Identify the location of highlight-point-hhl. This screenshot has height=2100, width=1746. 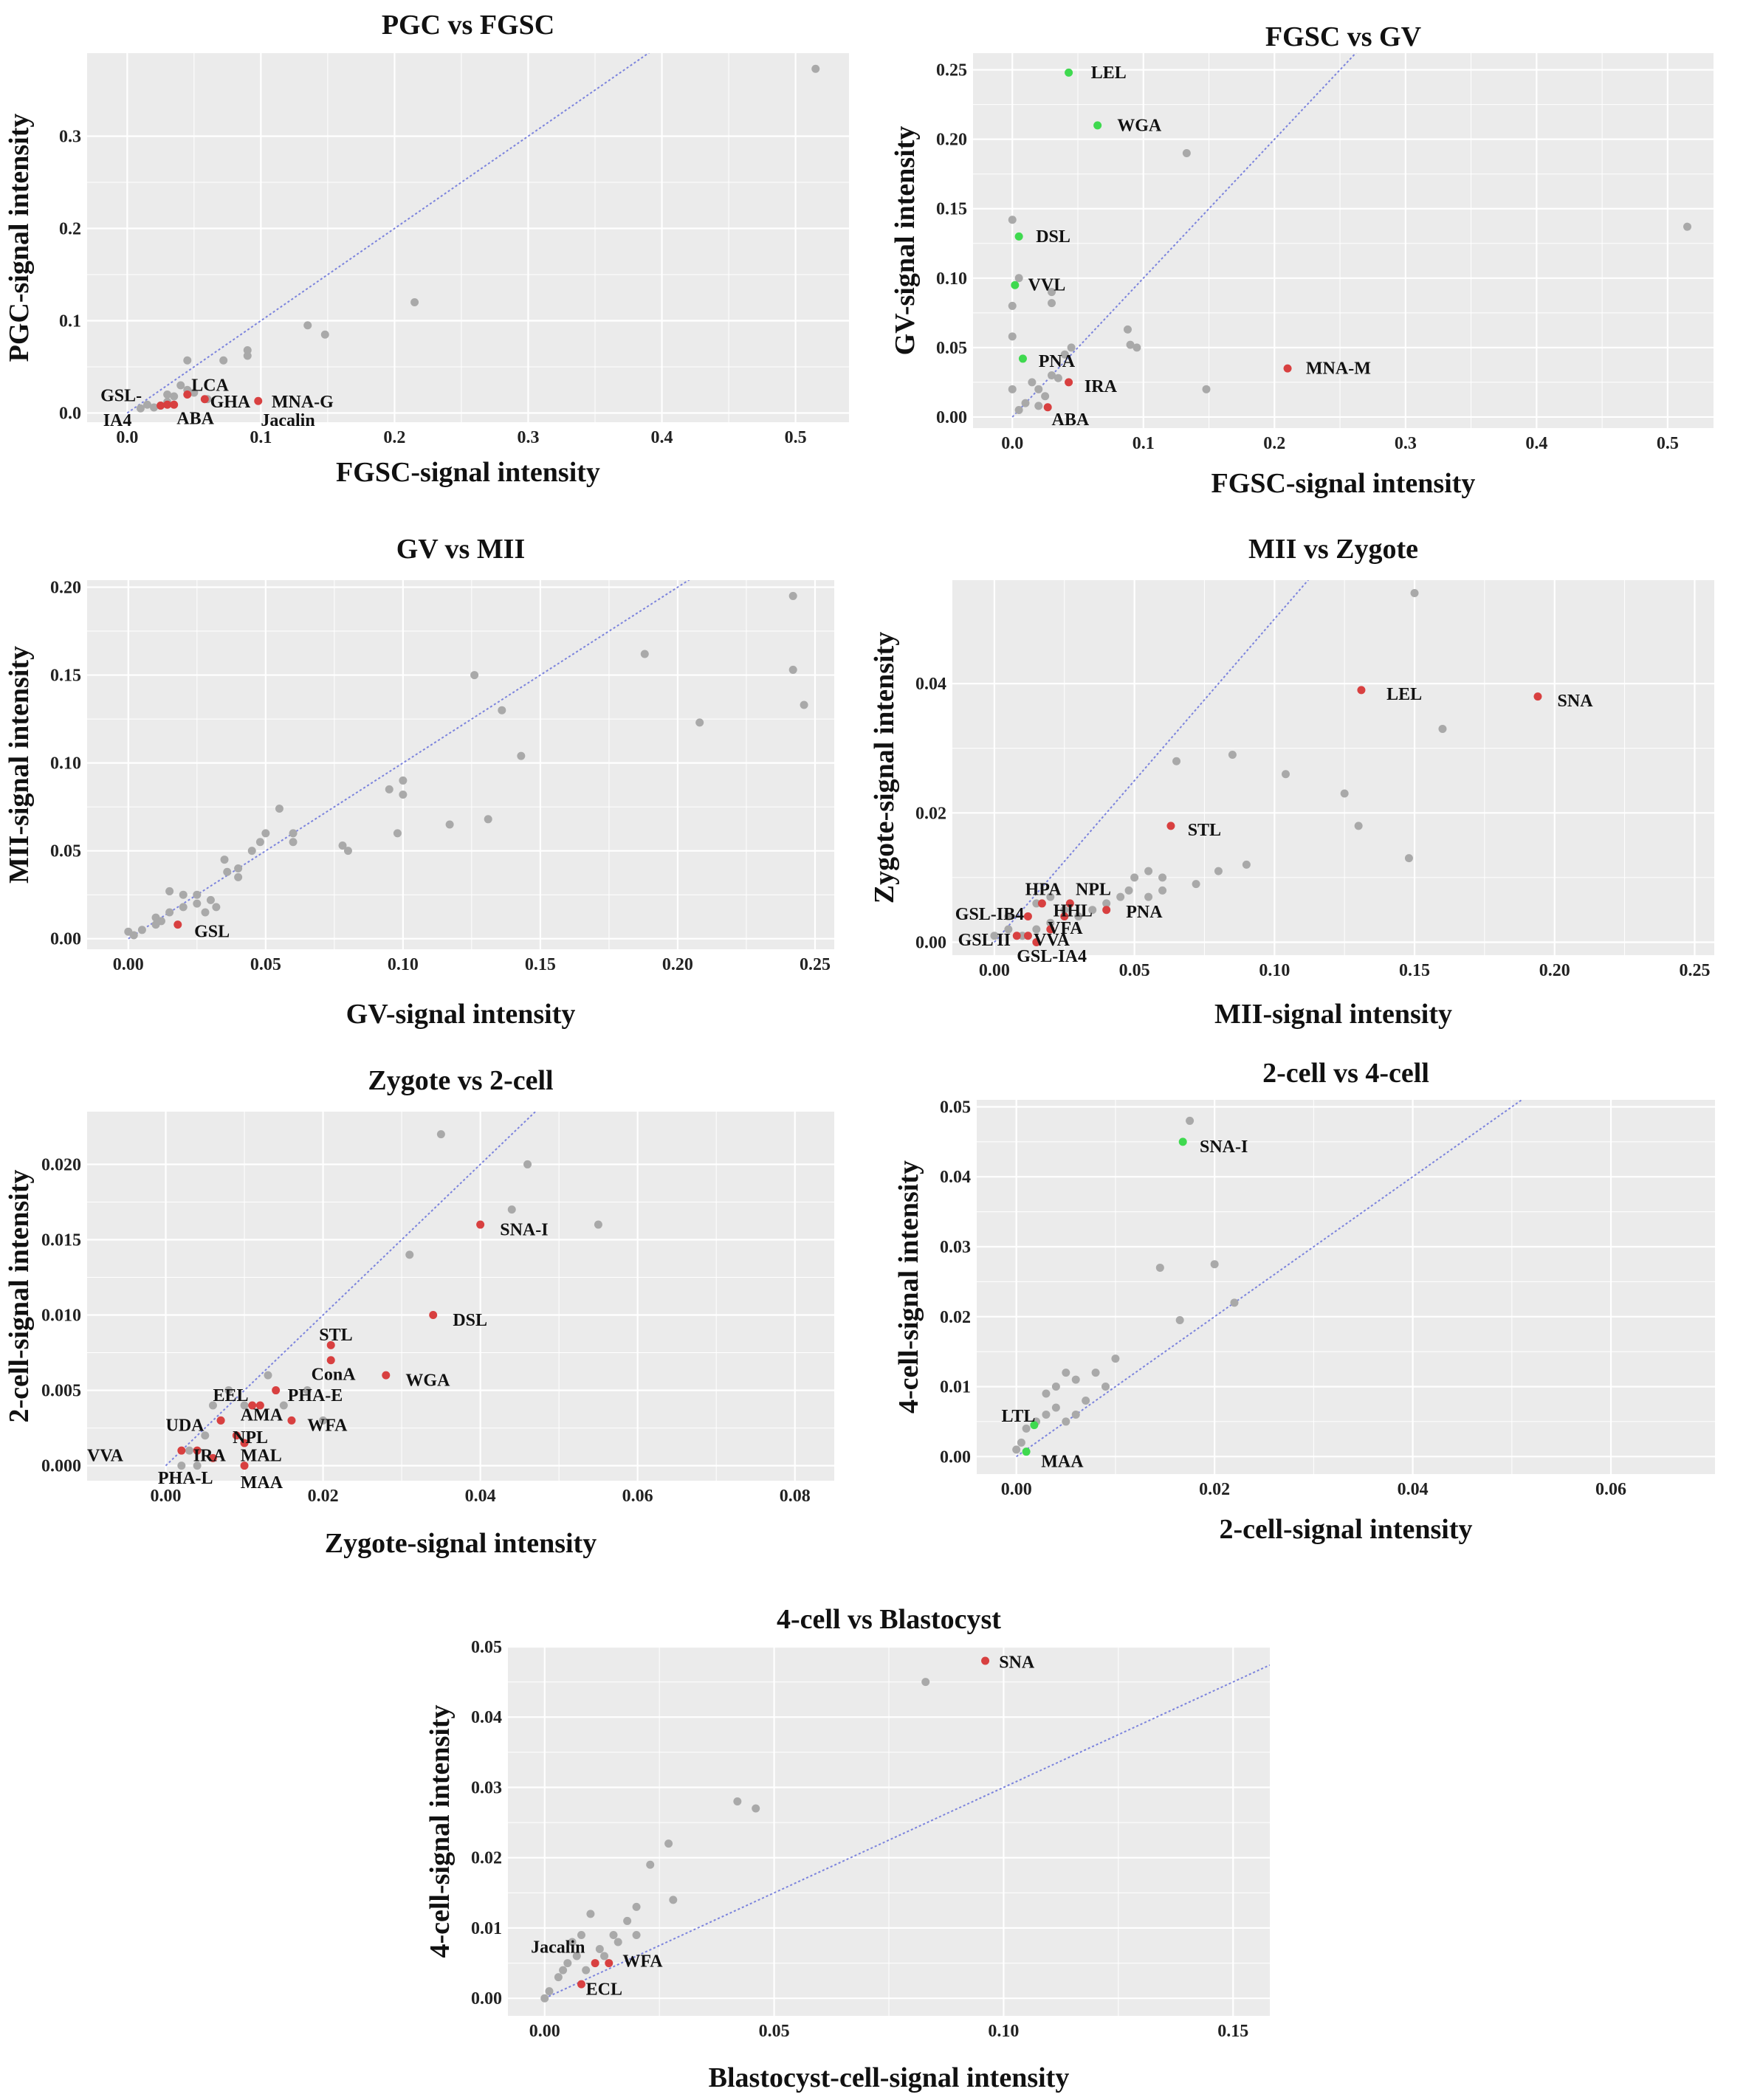
(1064, 916).